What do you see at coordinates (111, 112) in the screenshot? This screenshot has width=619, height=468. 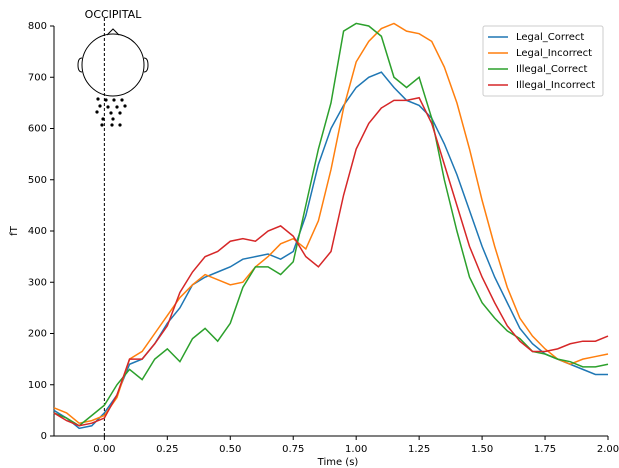 I see `sensor-dots` at bounding box center [111, 112].